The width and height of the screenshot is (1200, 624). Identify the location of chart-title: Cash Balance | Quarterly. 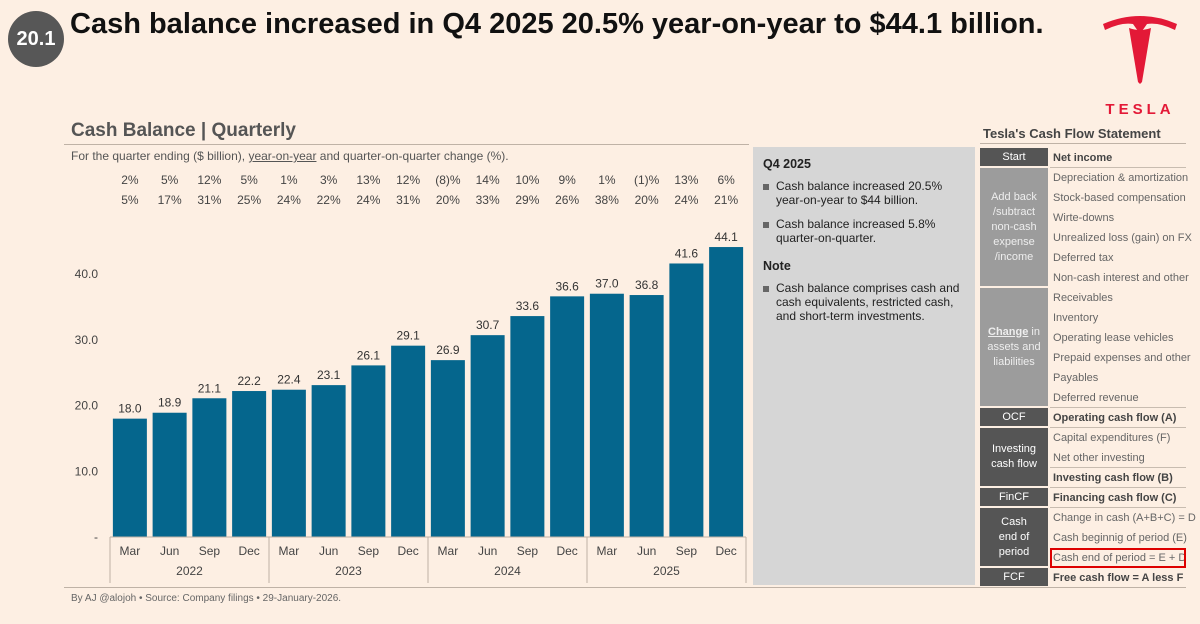
(183, 130).